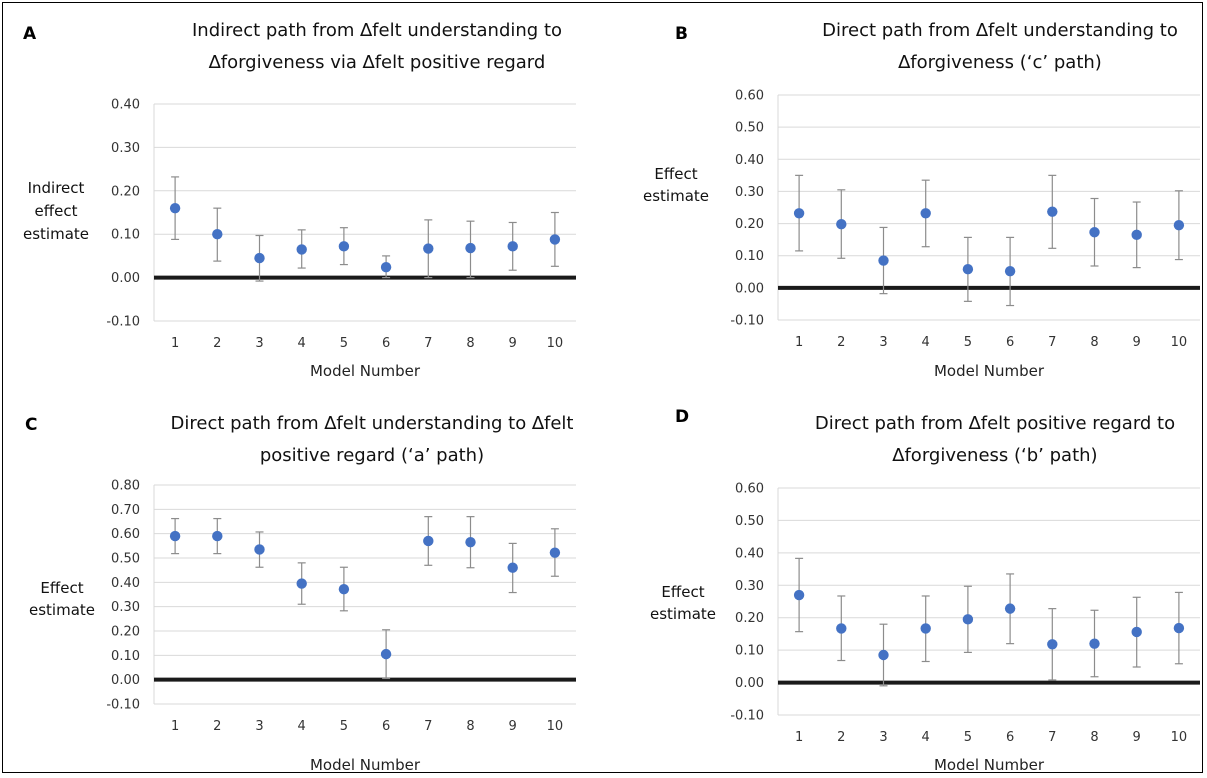  I want to click on panel-letter: A, so click(30, 34).